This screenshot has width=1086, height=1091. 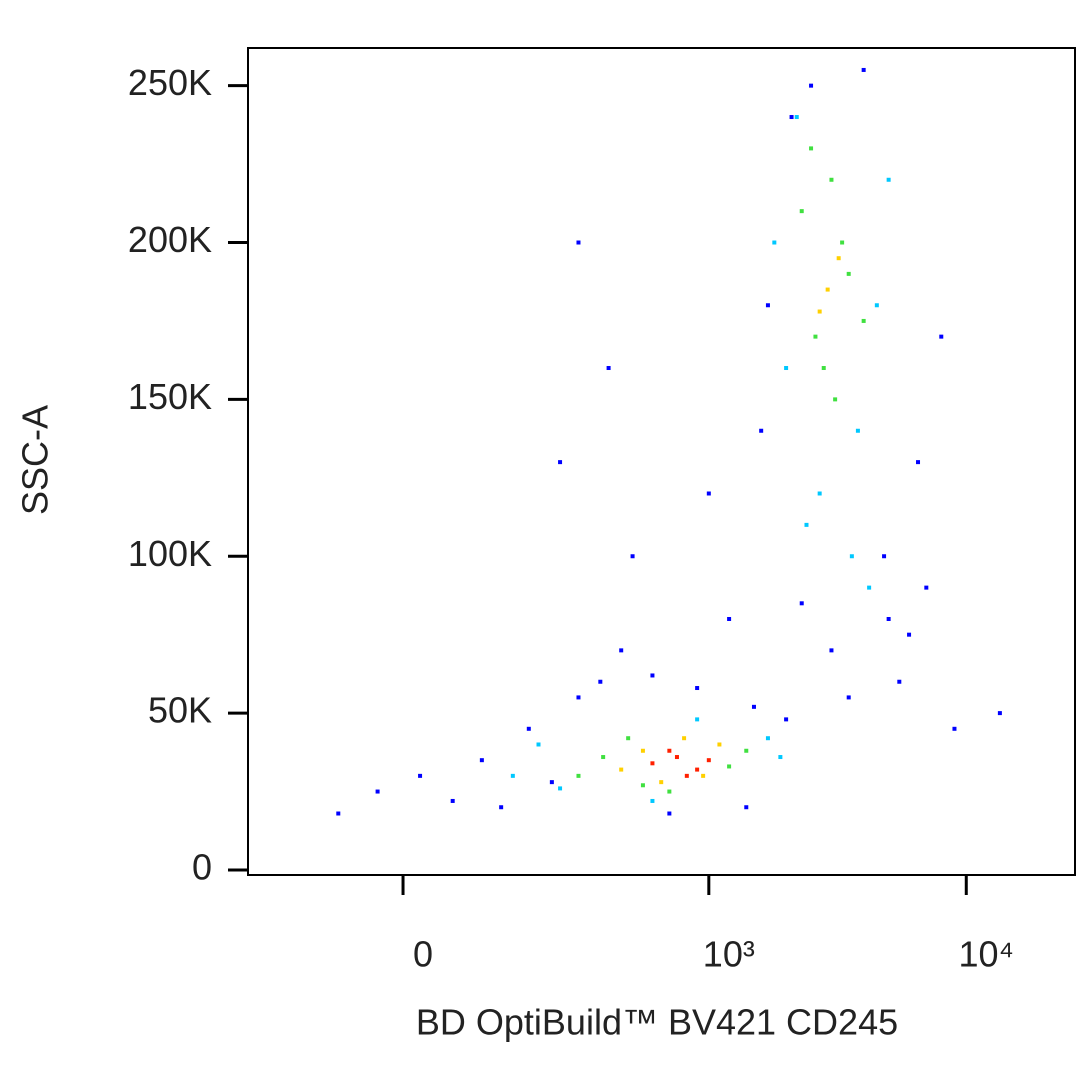 What do you see at coordinates (180, 710) in the screenshot?
I see `y-tick-label: 50K` at bounding box center [180, 710].